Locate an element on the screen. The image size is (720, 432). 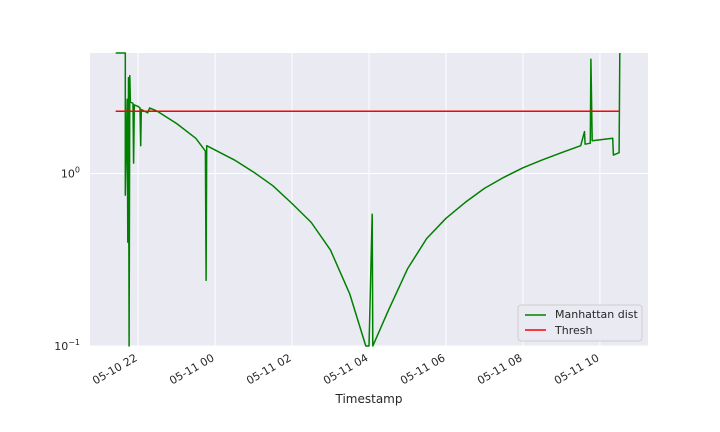
legend-box is located at coordinates (580, 323).